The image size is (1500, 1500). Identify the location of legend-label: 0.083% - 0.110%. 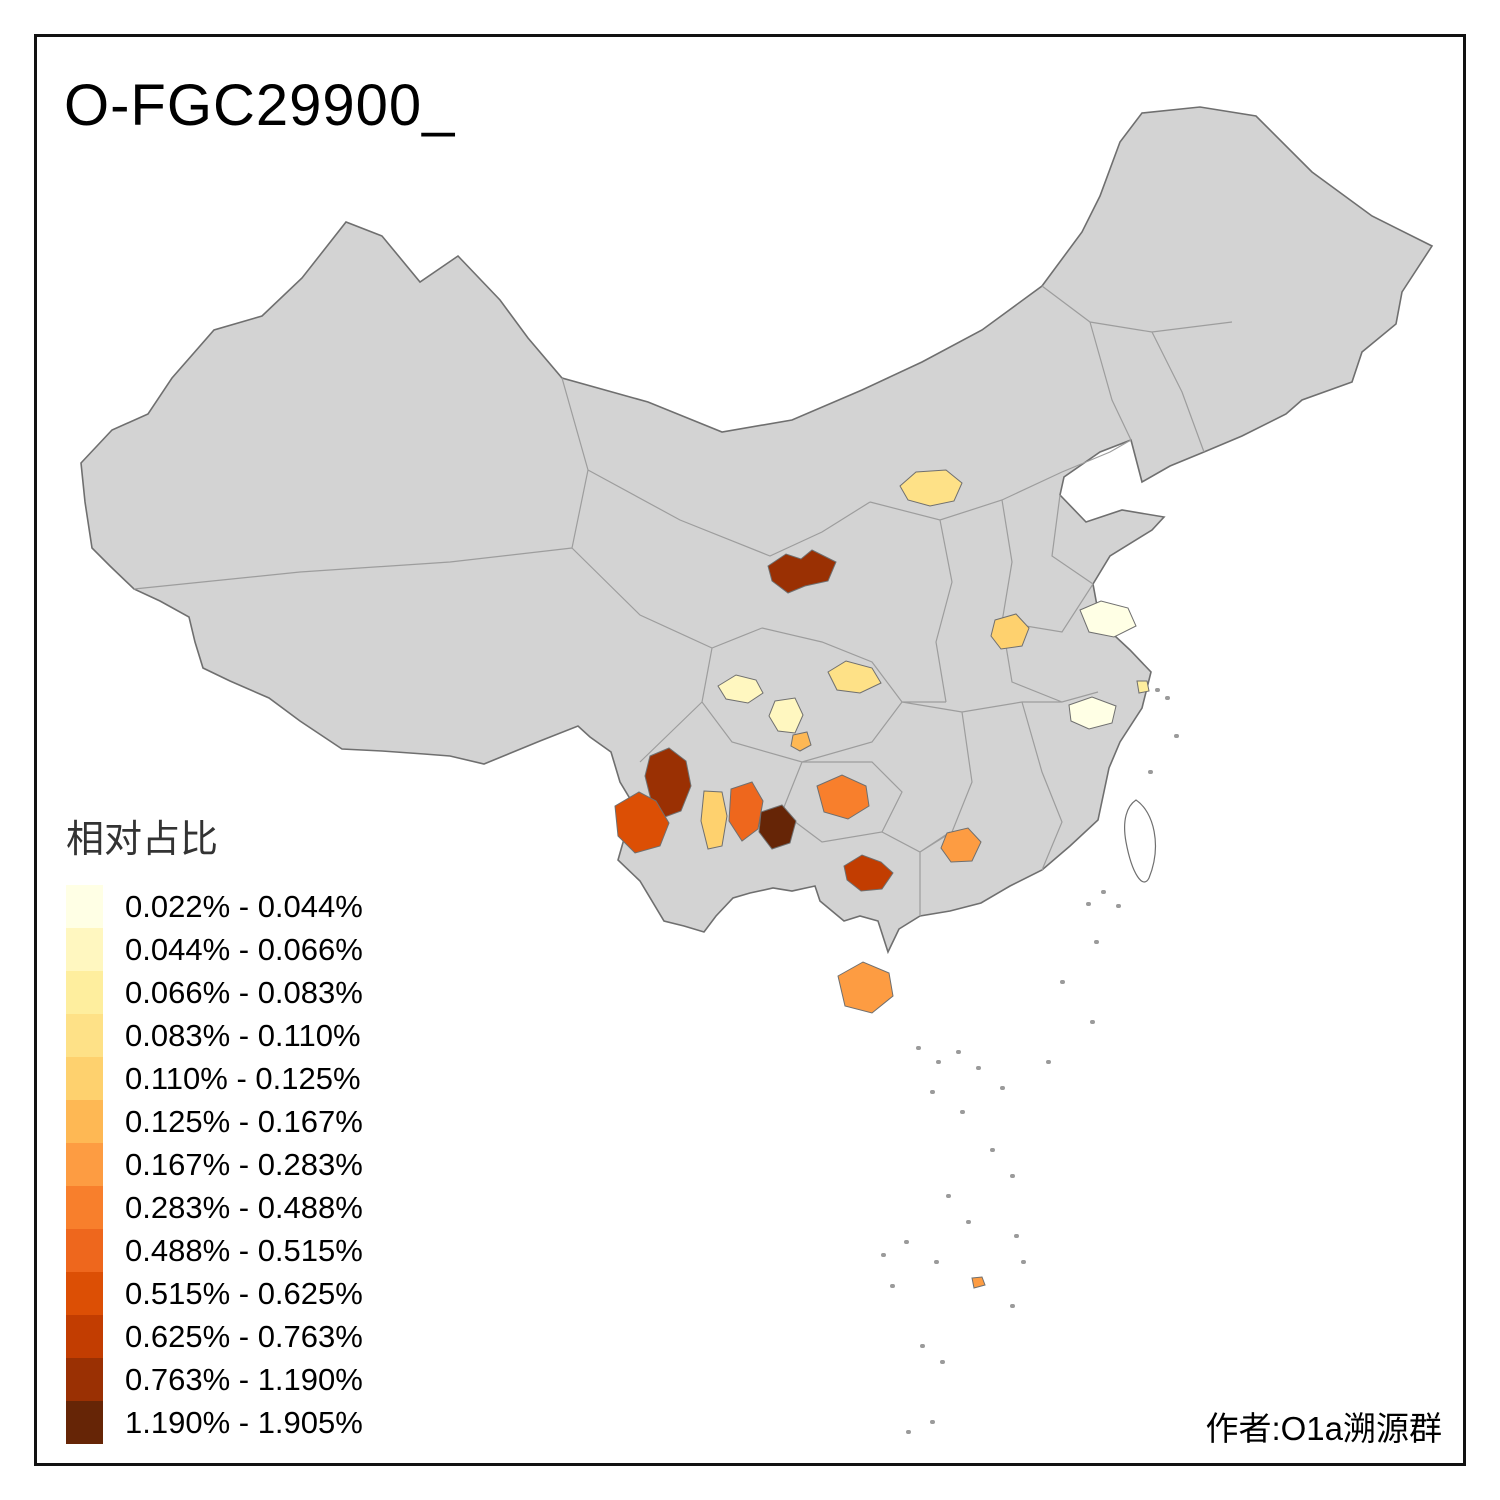
(243, 1035).